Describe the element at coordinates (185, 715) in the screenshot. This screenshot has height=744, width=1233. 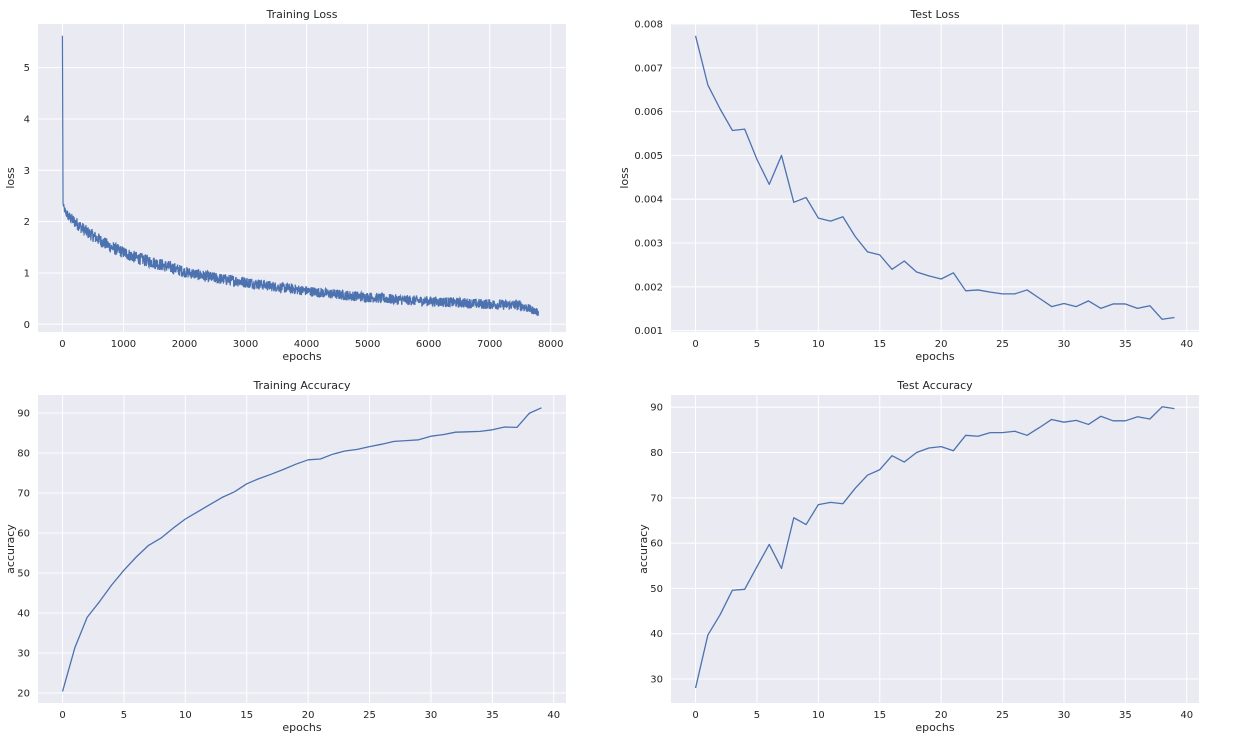
I see `training-accuracy-x-tick-label: 10` at that location.